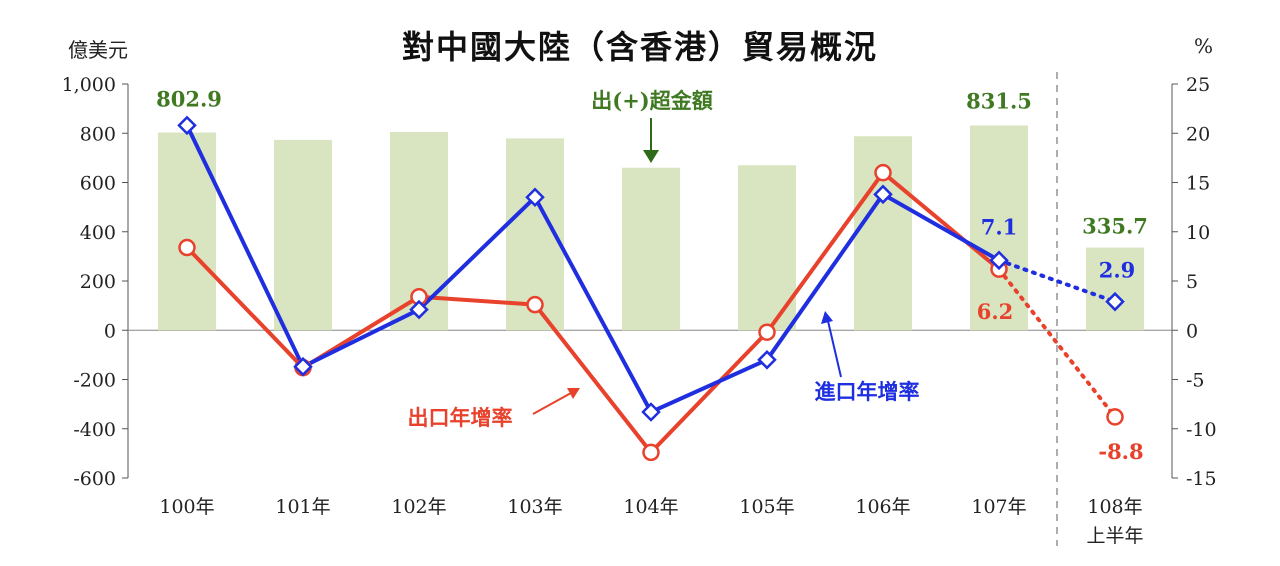 This screenshot has width=1280, height=566. What do you see at coordinates (1114, 536) in the screenshot?
I see `x-tick-label: 上半年` at bounding box center [1114, 536].